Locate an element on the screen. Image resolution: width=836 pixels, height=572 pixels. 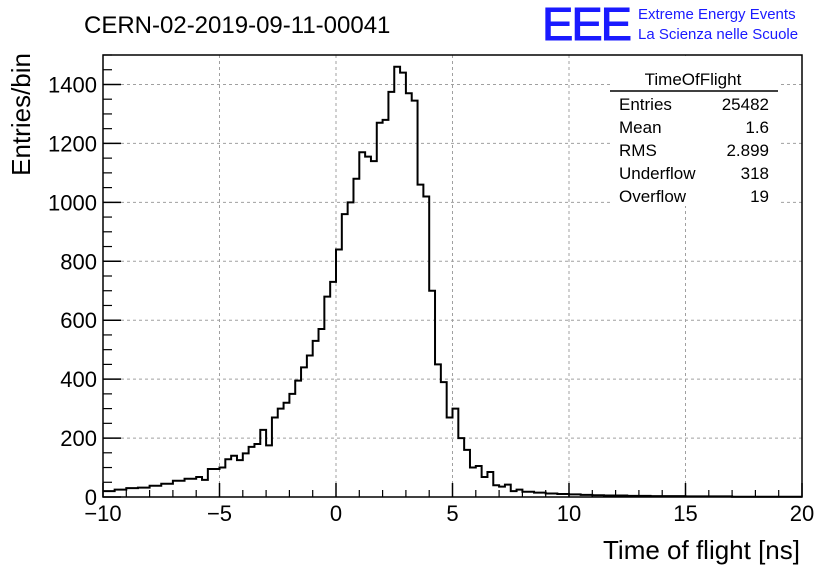
stats-row-value: 2.899 is located at coordinates (747, 150).